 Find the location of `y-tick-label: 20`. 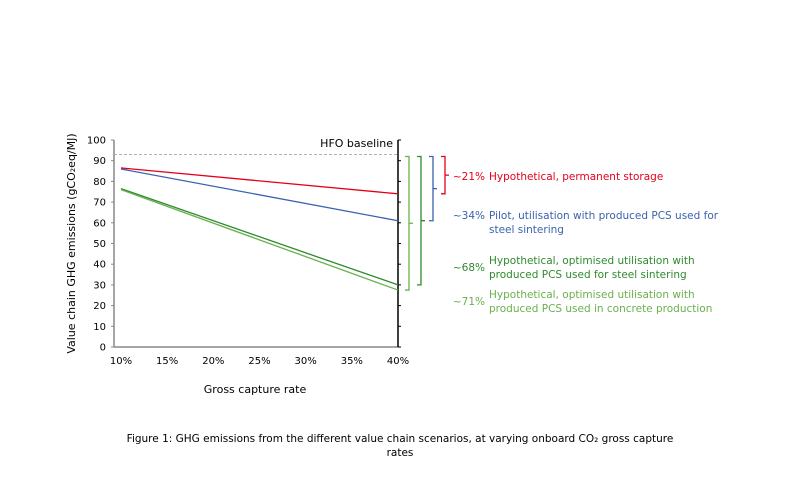

y-tick-label: 20 is located at coordinates (99, 306).